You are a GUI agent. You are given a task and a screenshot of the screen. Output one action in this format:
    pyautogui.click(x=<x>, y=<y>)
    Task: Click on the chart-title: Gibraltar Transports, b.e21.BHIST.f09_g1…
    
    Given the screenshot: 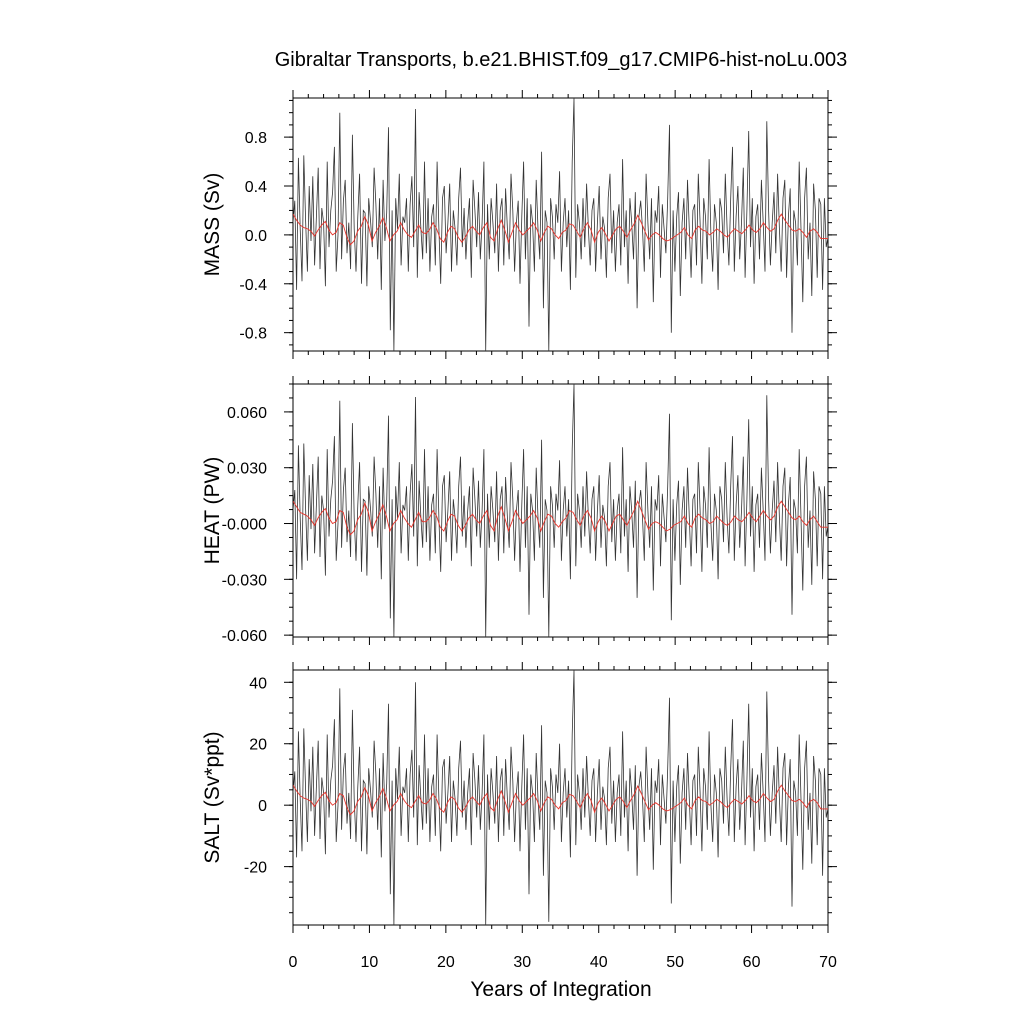 What is the action you would take?
    pyautogui.click(x=561, y=60)
    